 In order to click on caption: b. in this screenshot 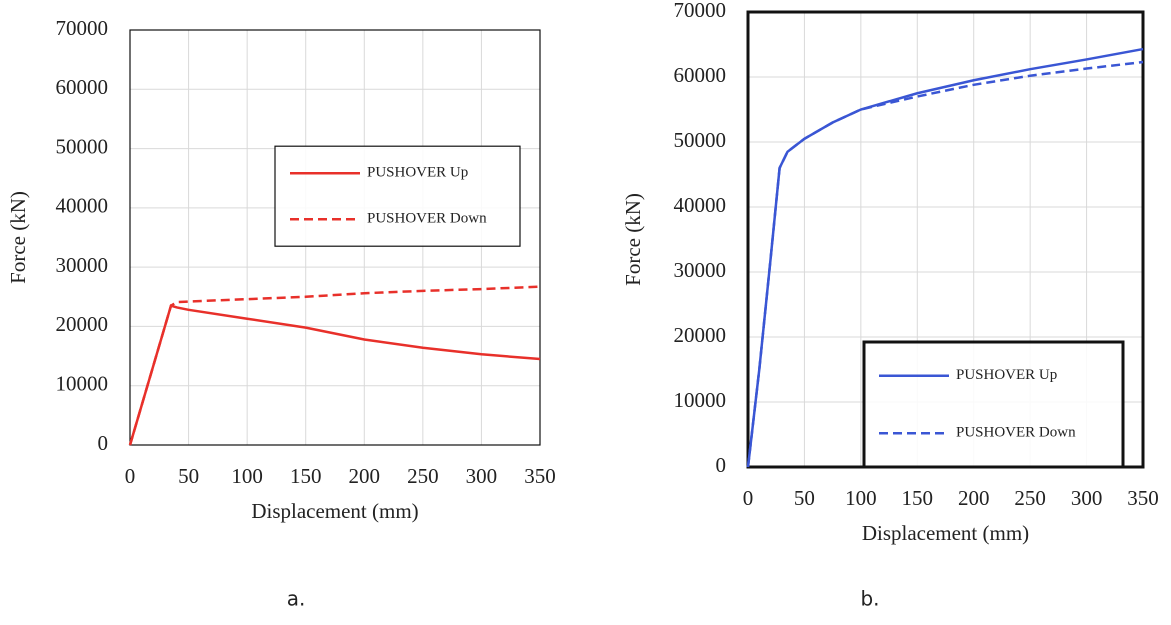, I will do `click(869, 599)`.